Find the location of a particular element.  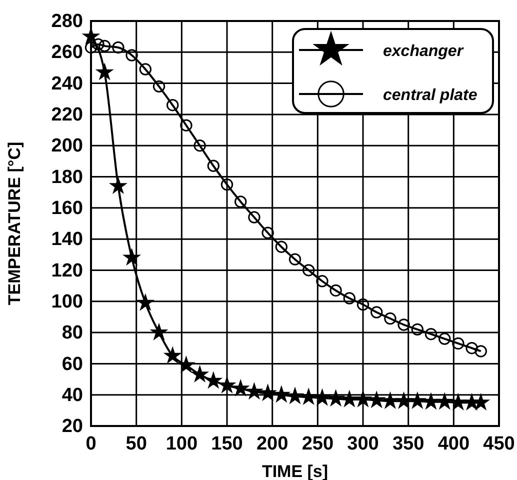

y-tick-label: 220 is located at coordinates (67, 115).